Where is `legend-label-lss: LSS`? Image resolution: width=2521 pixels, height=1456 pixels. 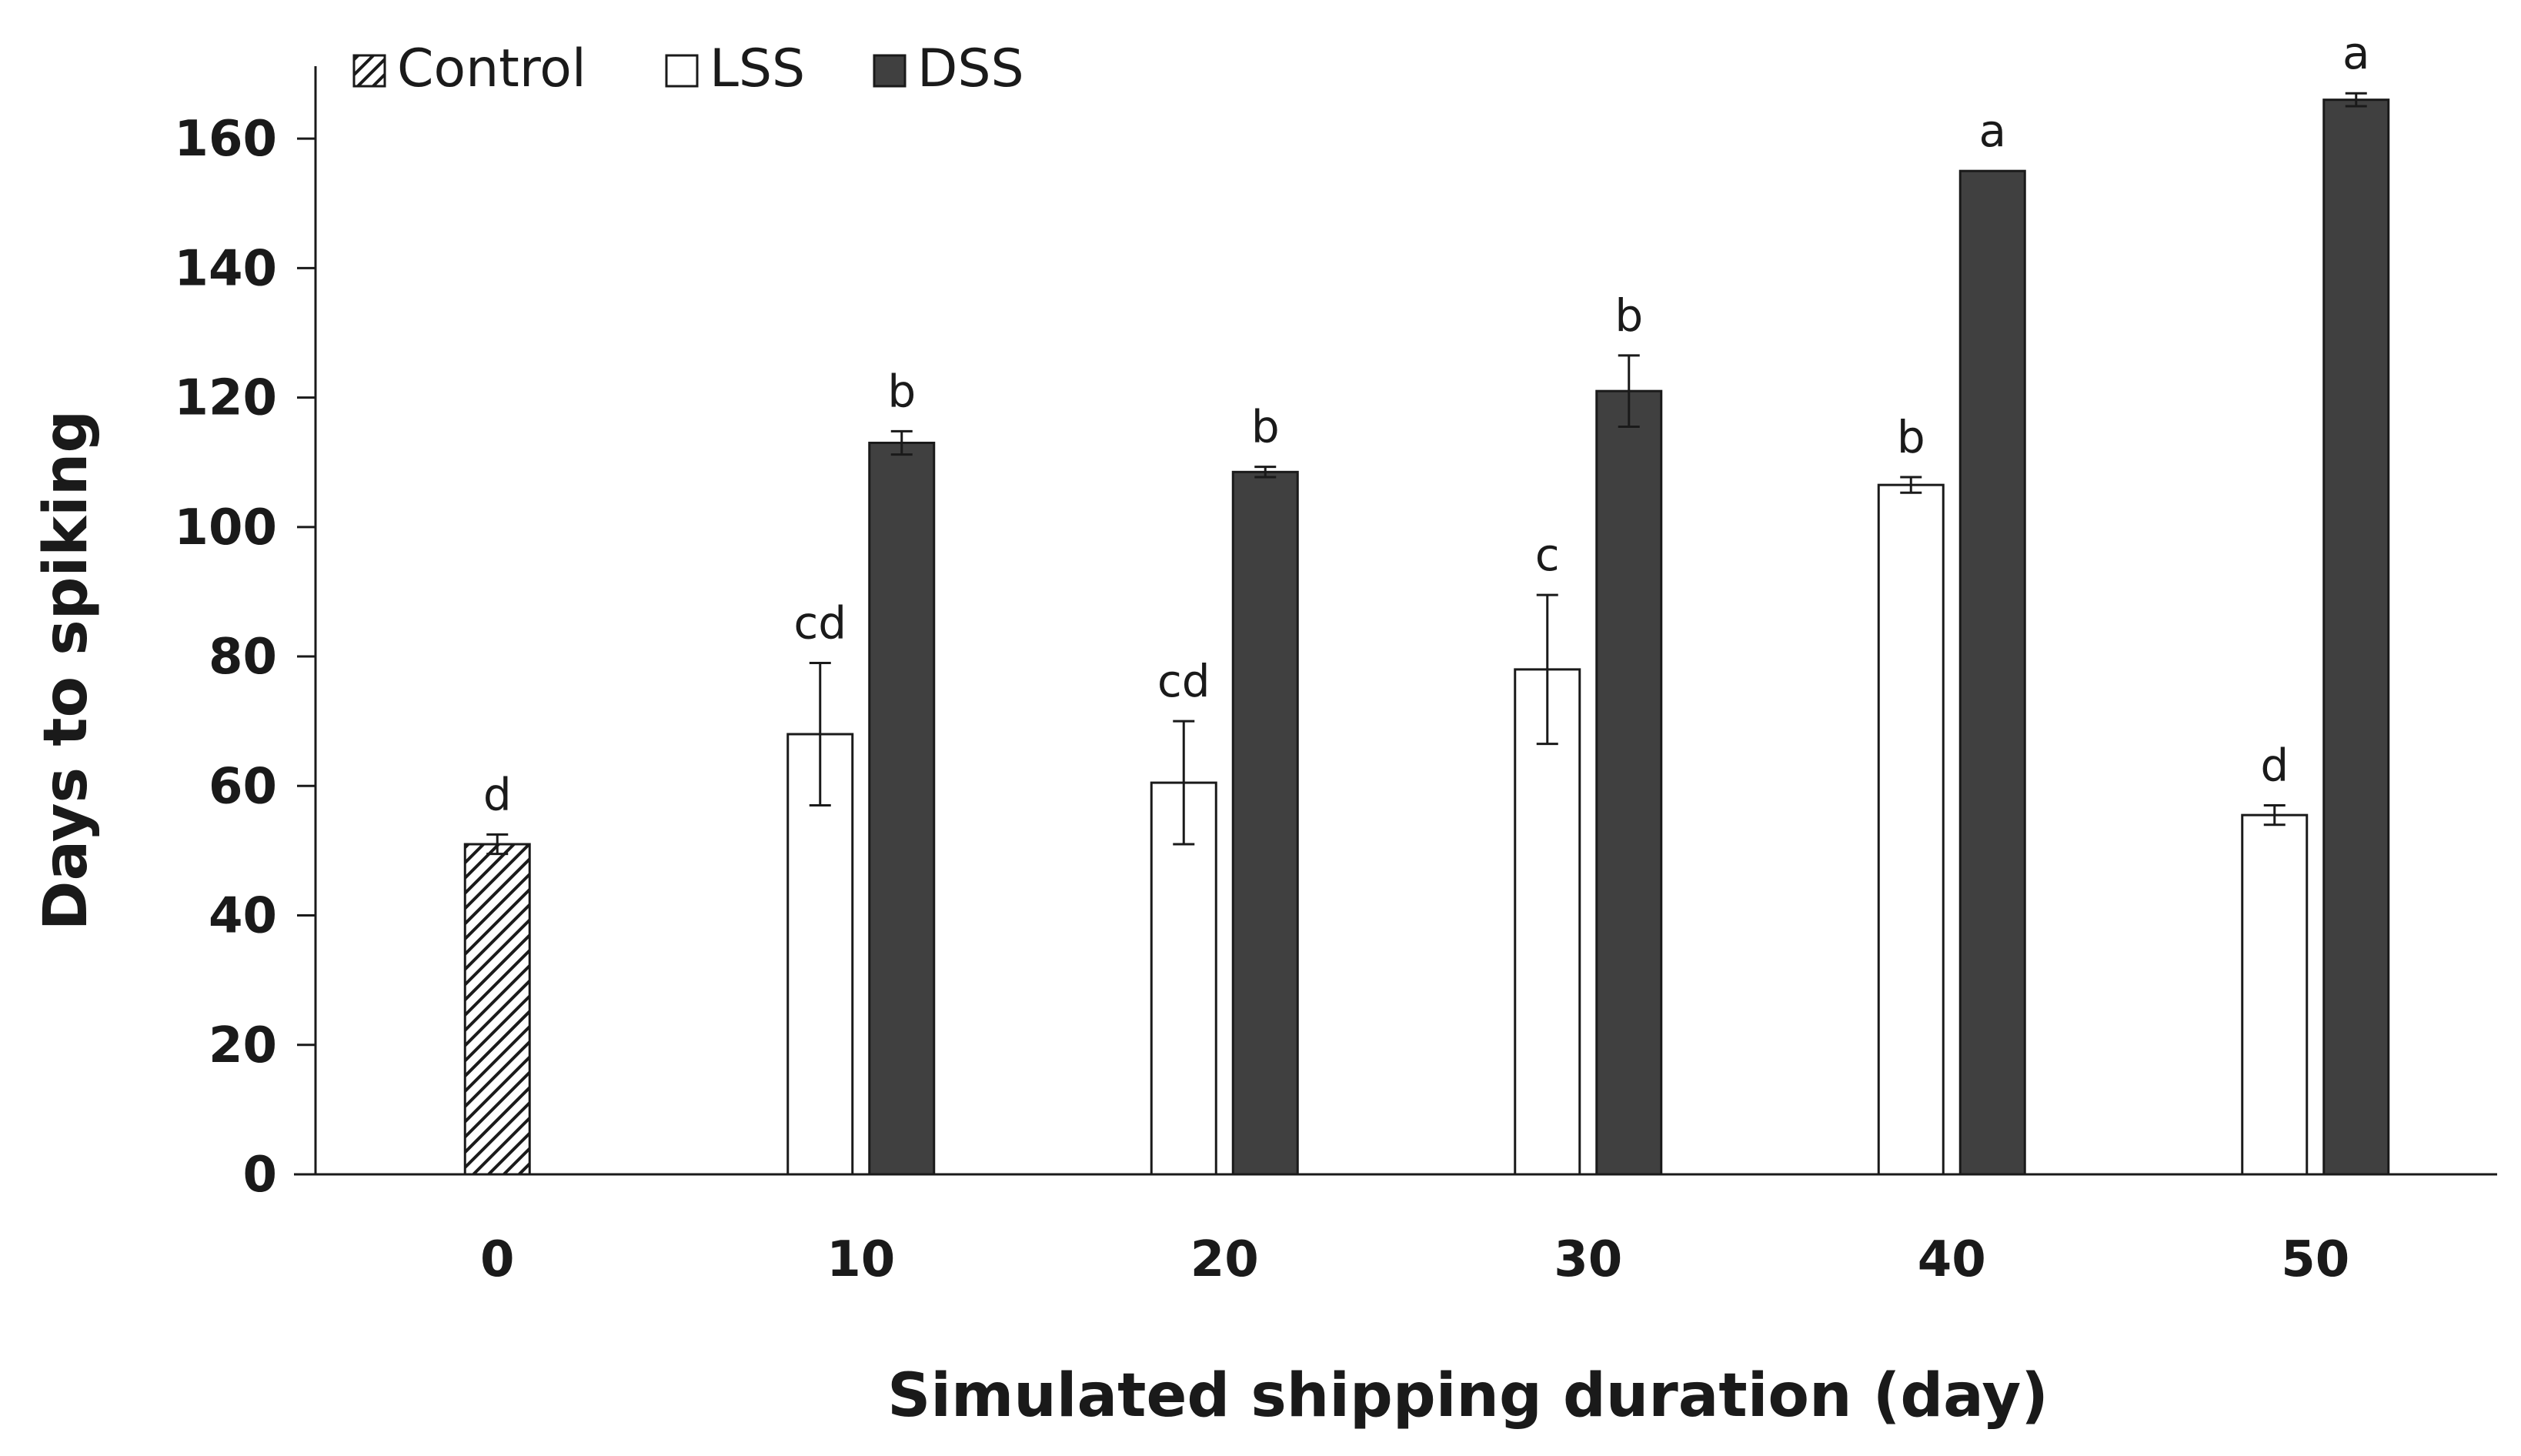
legend-label-lss: LSS is located at coordinates (757, 69).